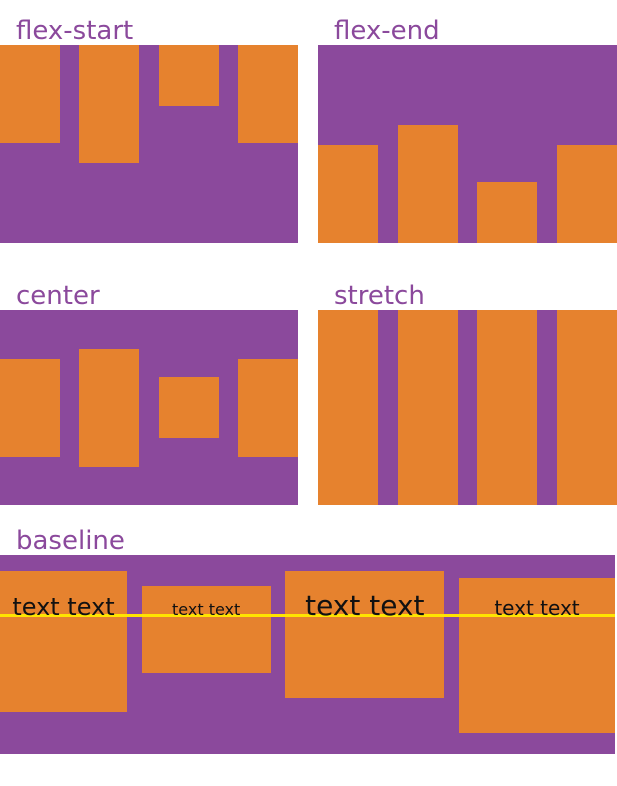 Image resolution: width=617 pixels, height=786 pixels. I want to click on flex-container-center, so click(149, 407).